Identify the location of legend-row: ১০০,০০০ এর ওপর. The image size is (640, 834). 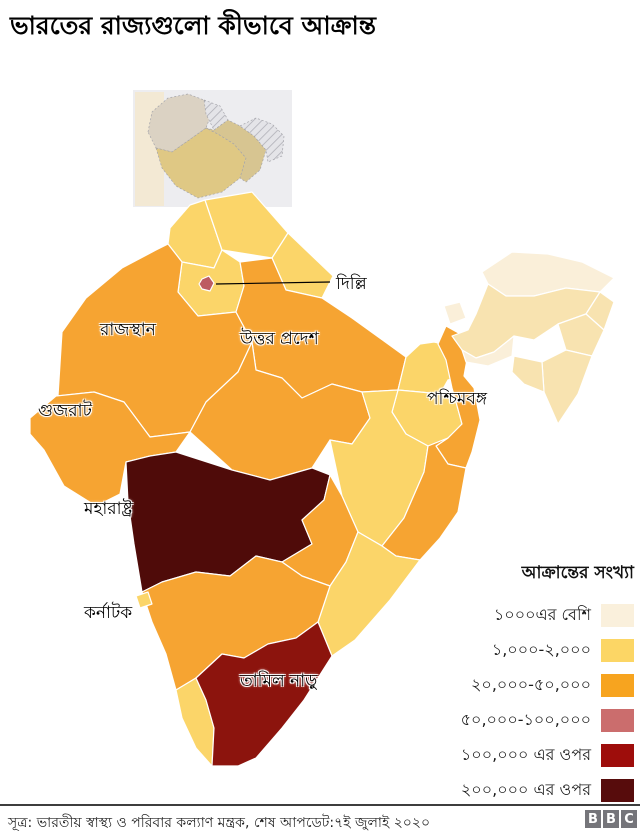
(547, 755).